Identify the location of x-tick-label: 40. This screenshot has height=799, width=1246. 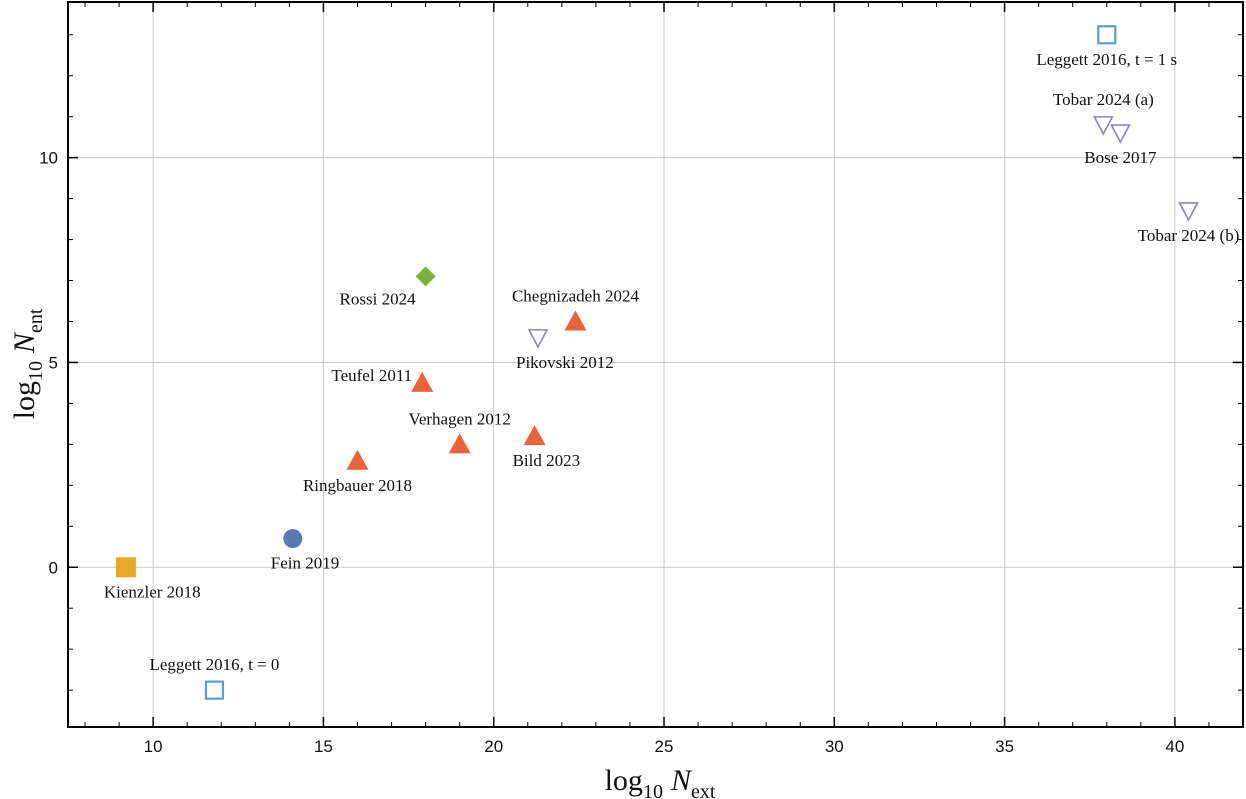
(1174, 746).